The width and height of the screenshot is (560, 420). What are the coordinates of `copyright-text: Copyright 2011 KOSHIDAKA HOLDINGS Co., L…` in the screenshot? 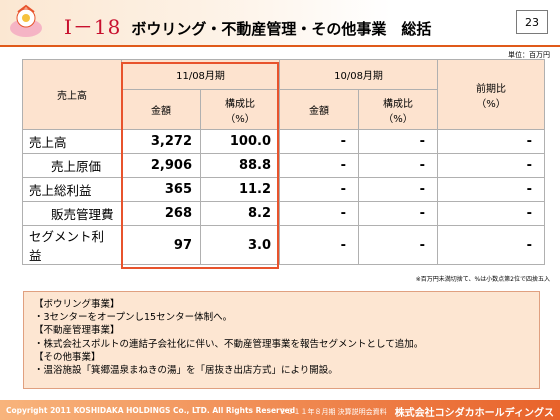 It's located at (151, 410).